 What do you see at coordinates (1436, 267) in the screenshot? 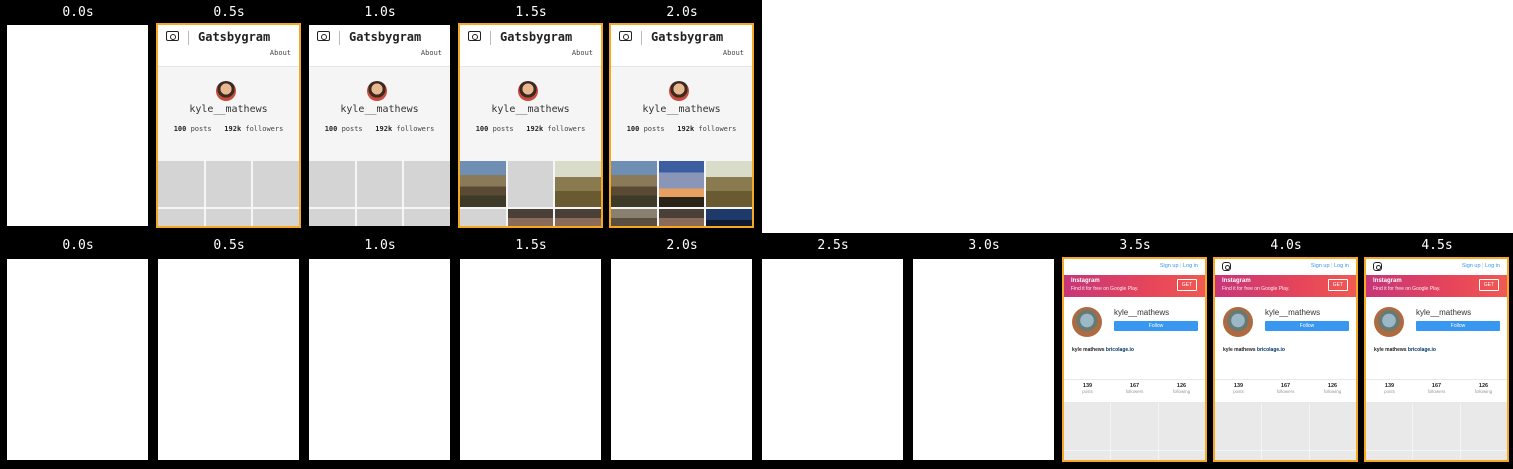
I see `top-bar: Sign up | Log in` at bounding box center [1436, 267].